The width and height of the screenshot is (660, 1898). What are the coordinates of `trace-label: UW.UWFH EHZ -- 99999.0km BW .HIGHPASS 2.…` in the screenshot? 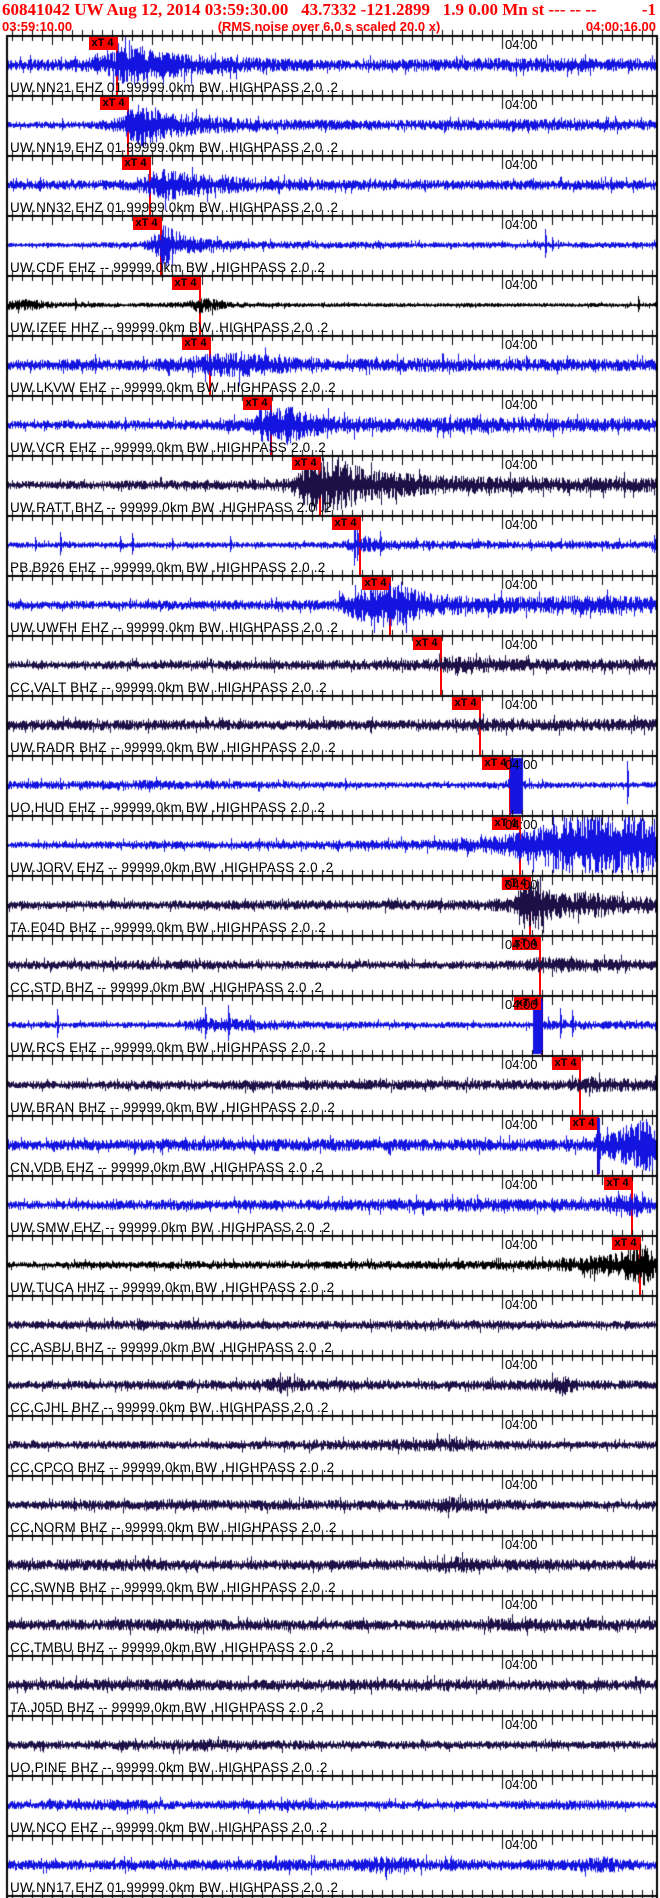 It's located at (174, 627).